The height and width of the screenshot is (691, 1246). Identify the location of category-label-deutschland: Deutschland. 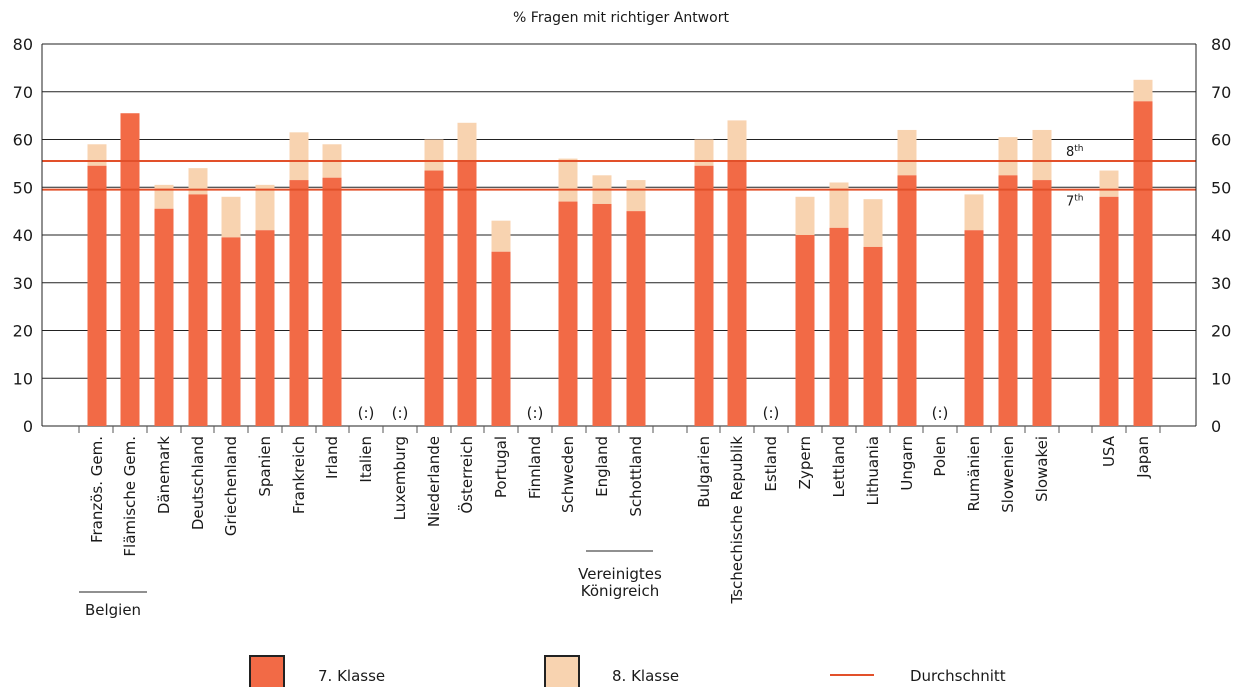
(198, 483).